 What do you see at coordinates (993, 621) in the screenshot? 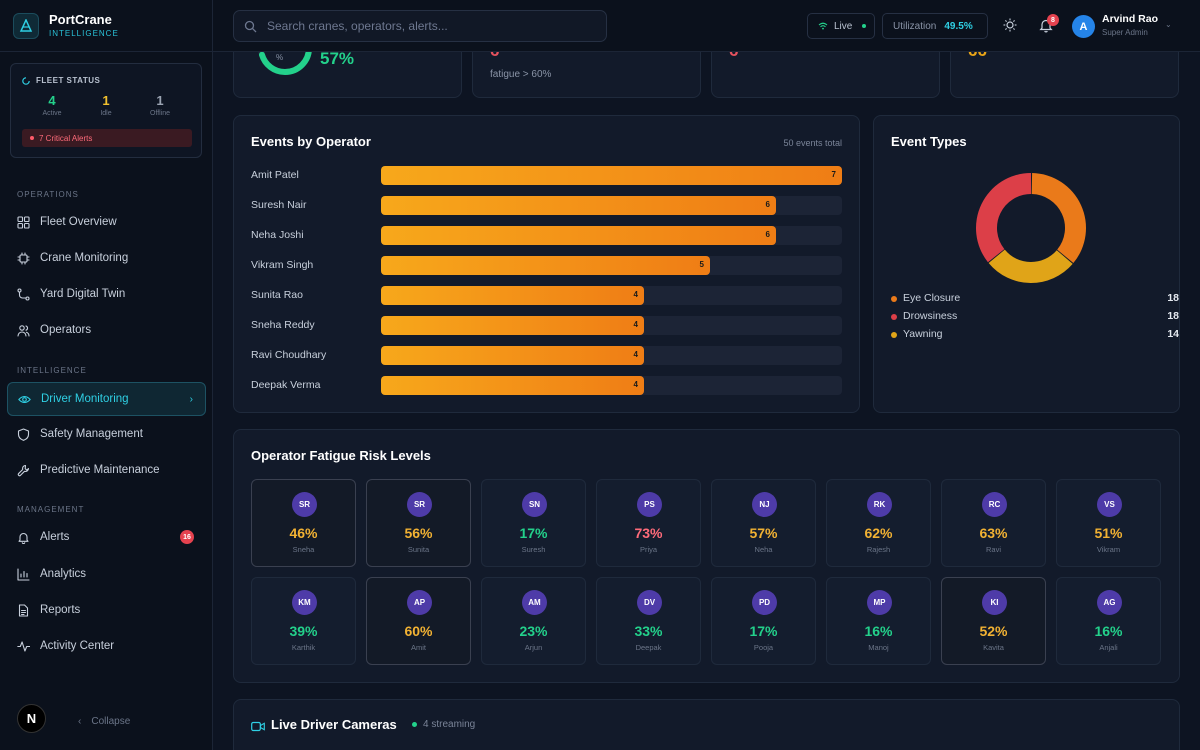
I see `operator-fatigue-tile: KI 52% Kavita` at bounding box center [993, 621].